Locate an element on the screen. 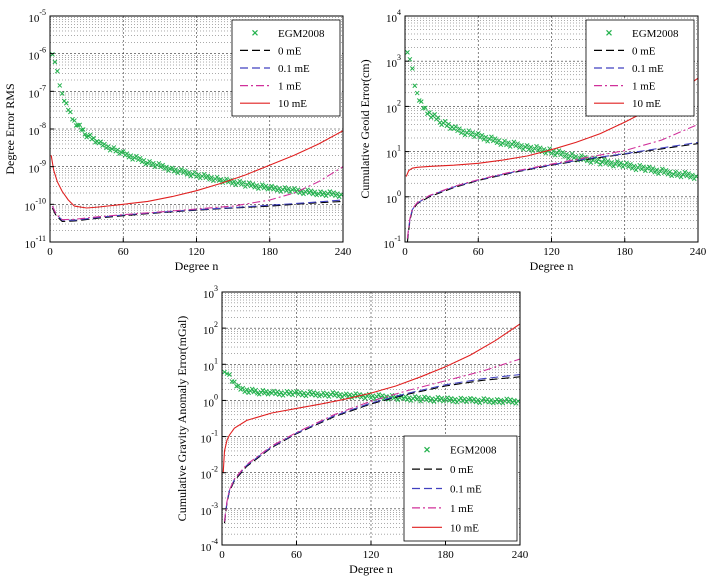 This screenshot has height=577, width=713. x-tick-label: 0 is located at coordinates (405, 252).